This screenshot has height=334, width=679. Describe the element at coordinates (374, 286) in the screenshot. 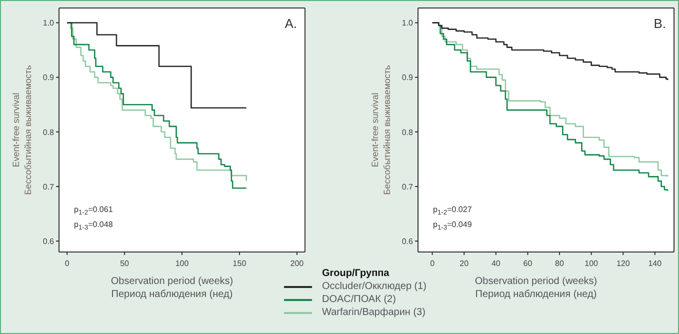

I see `legend-label: Occluder/Окклюдер (1)` at that location.